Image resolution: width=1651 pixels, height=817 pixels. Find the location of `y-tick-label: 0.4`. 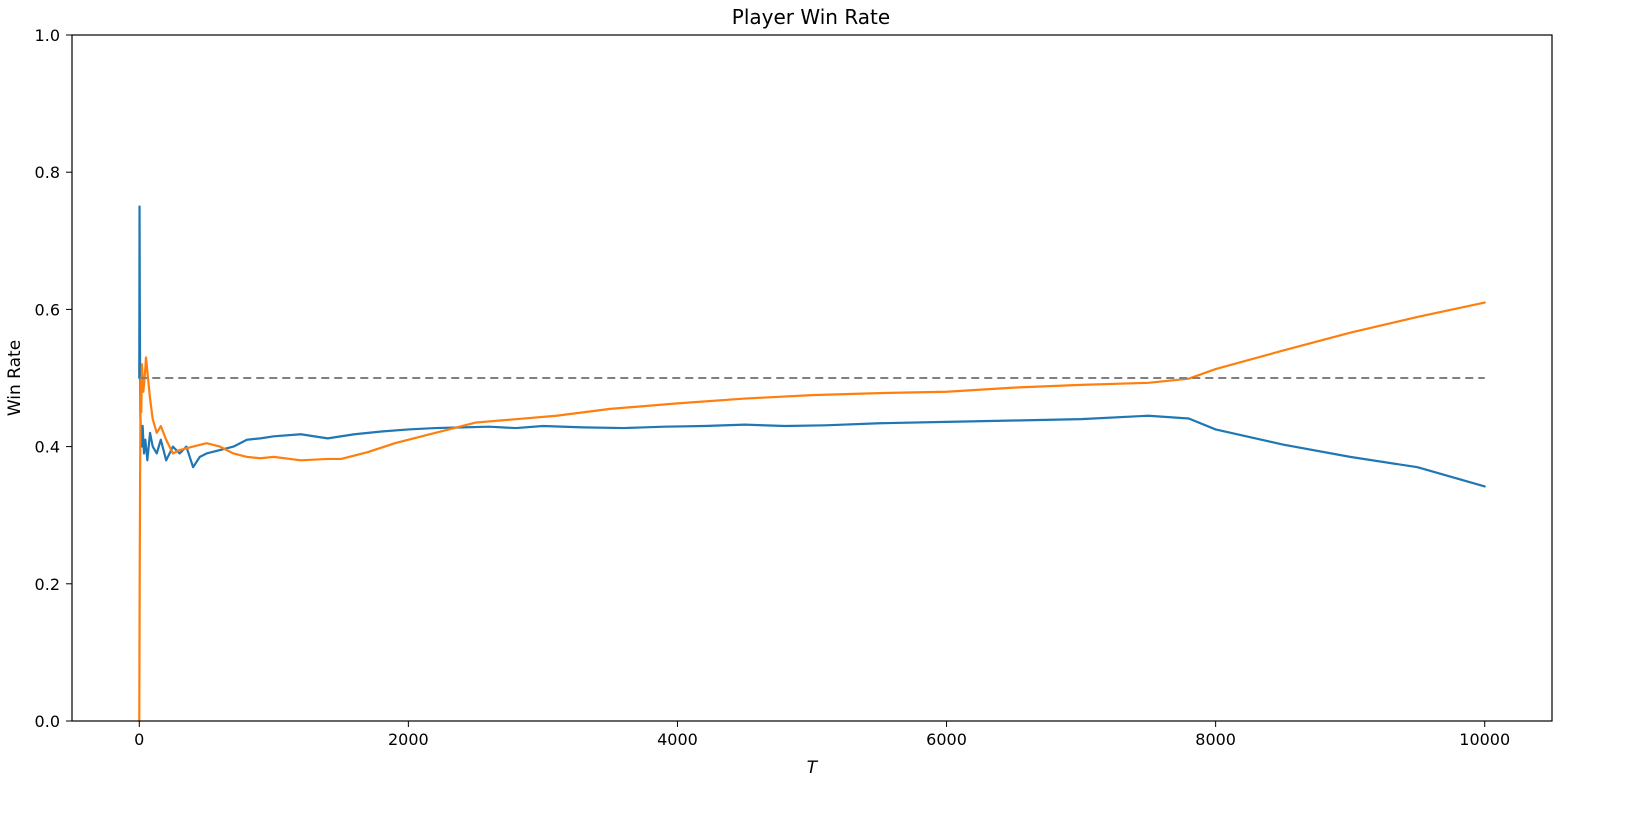

y-tick-label: 0.4 is located at coordinates (47, 447).